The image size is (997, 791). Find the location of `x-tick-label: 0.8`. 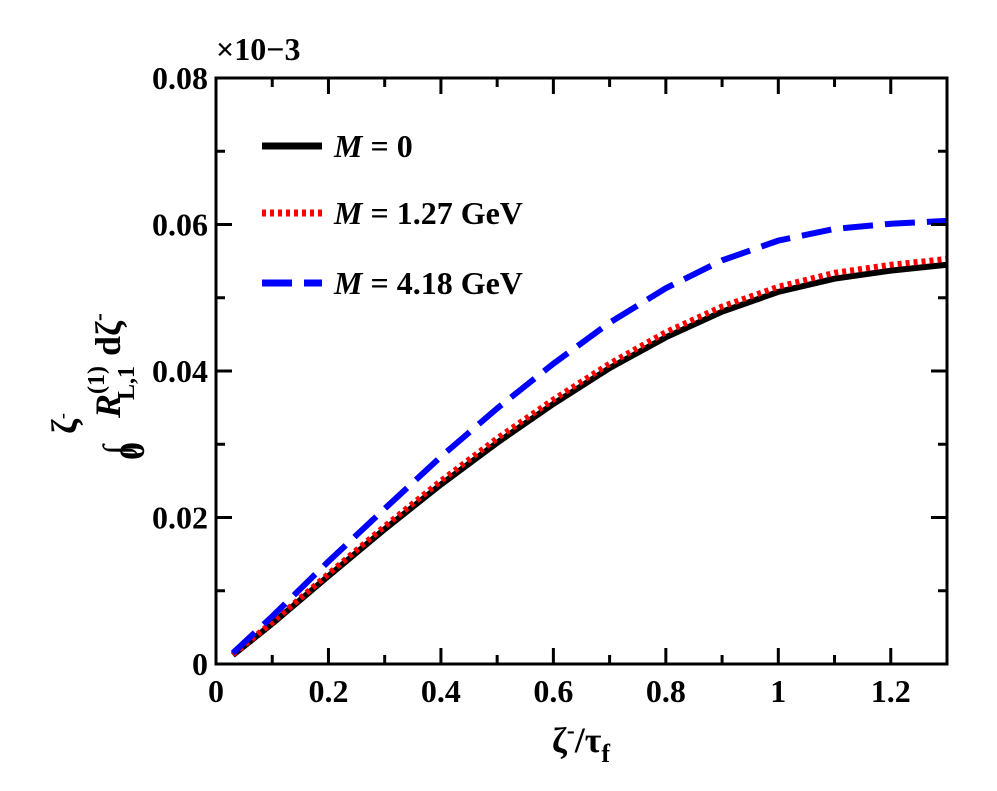

x-tick-label: 0.8 is located at coordinates (666, 691).